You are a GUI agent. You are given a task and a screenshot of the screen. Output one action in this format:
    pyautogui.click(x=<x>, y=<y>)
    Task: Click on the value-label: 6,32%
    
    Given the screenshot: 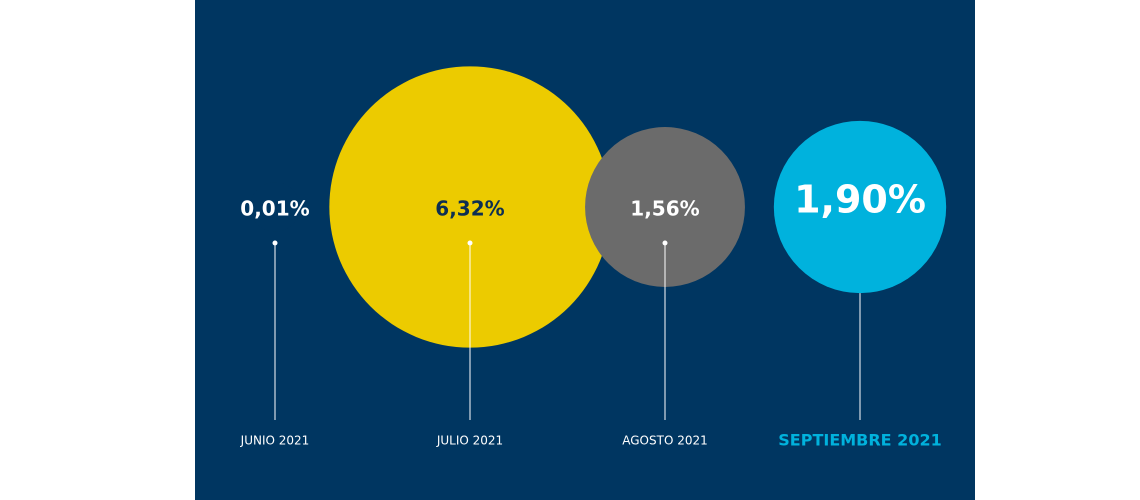 What is the action you would take?
    pyautogui.click(x=469, y=209)
    